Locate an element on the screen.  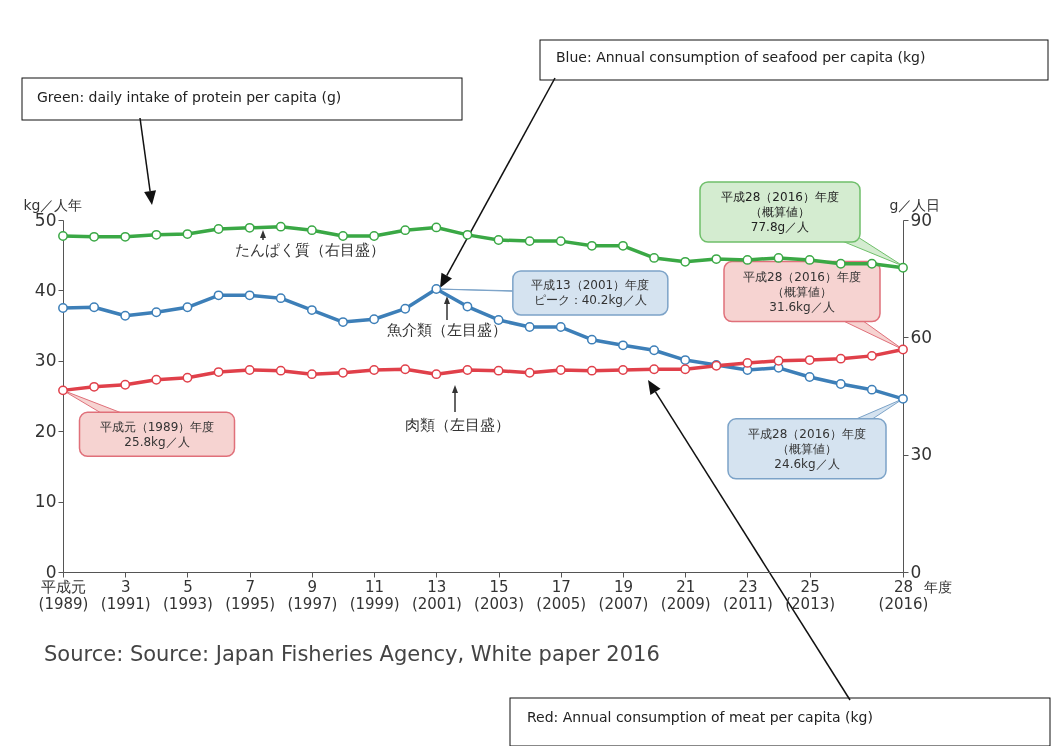
y2-tick-label: 30 is located at coordinates (921, 454).